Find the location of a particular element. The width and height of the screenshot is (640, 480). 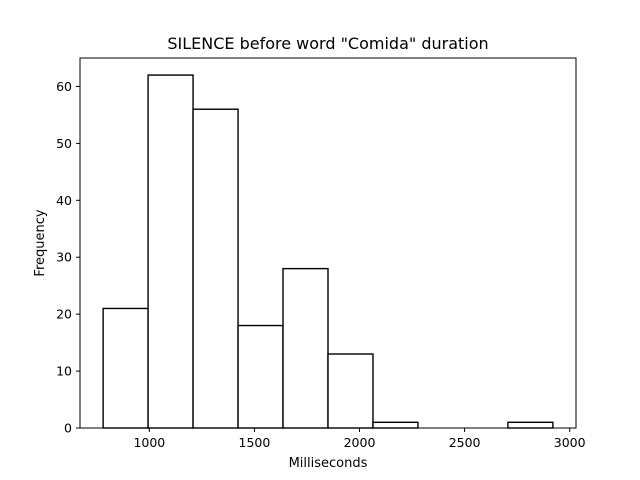

x-axis-ticks: 1000 1500 2000 2500 3000 is located at coordinates (359, 439).